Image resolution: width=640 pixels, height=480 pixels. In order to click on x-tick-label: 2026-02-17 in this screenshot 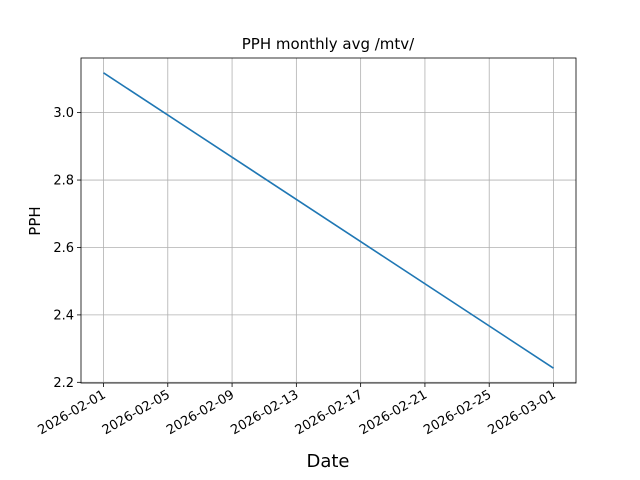, I will do `click(329, 412)`.